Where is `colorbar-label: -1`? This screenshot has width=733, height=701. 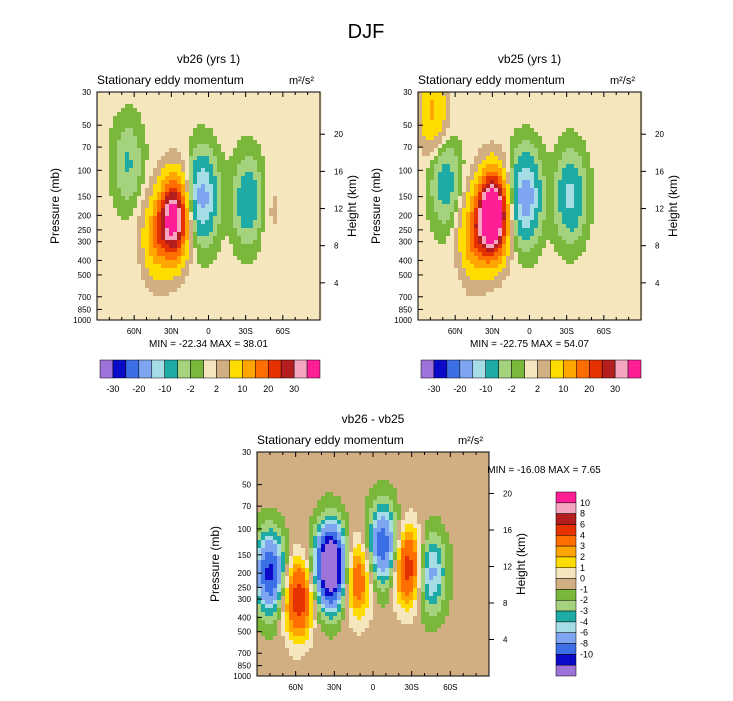 colorbar-label: -1 is located at coordinates (584, 589).